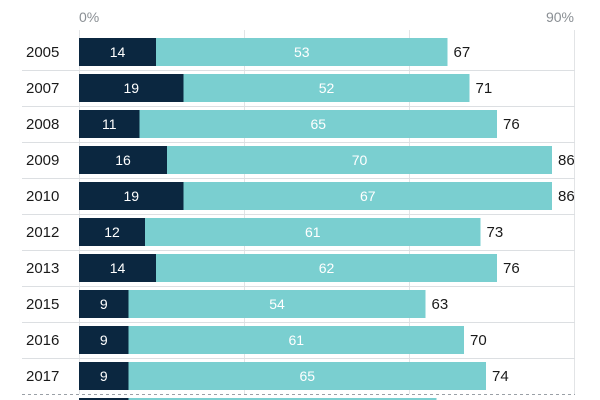 The height and width of the screenshot is (400, 600). I want to click on bar-row: 2007 19 52 71, so click(298, 90).